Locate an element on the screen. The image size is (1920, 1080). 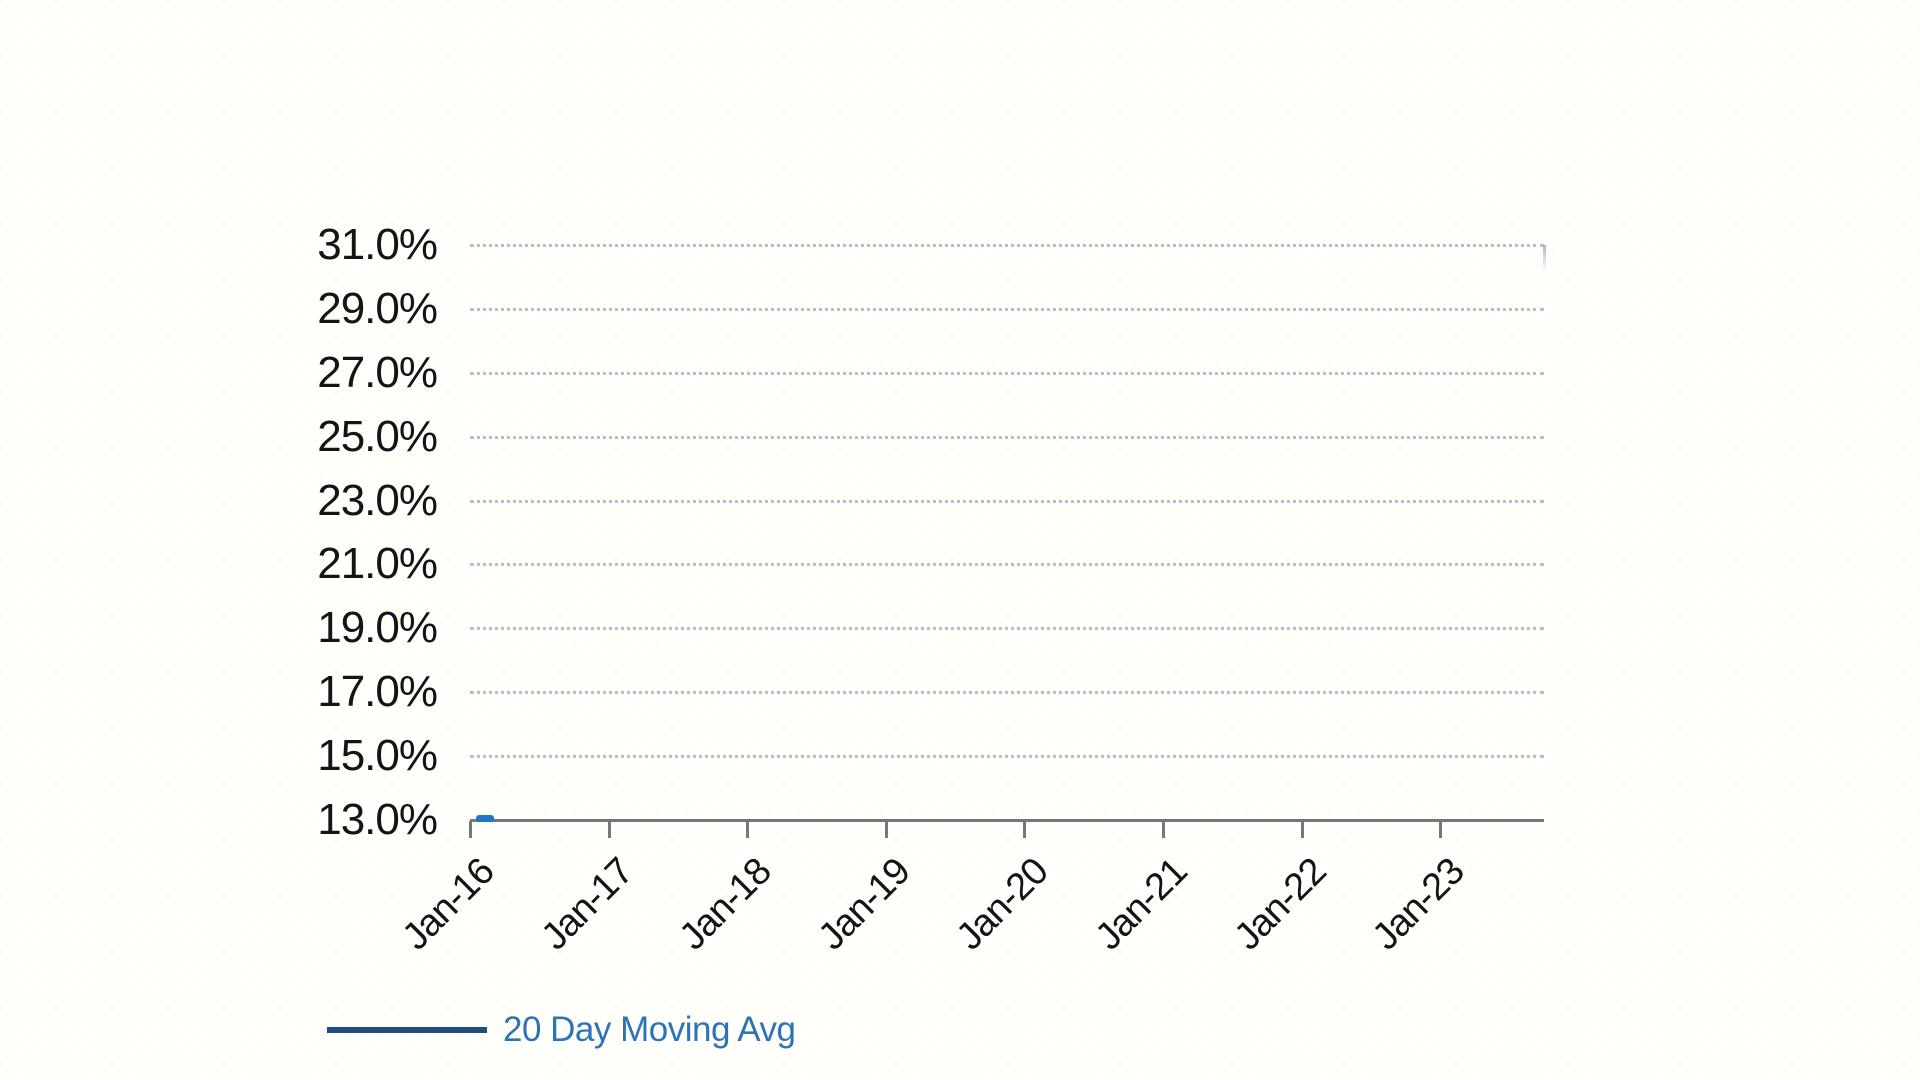
y-tick-label: 17.0% is located at coordinates (377, 692).